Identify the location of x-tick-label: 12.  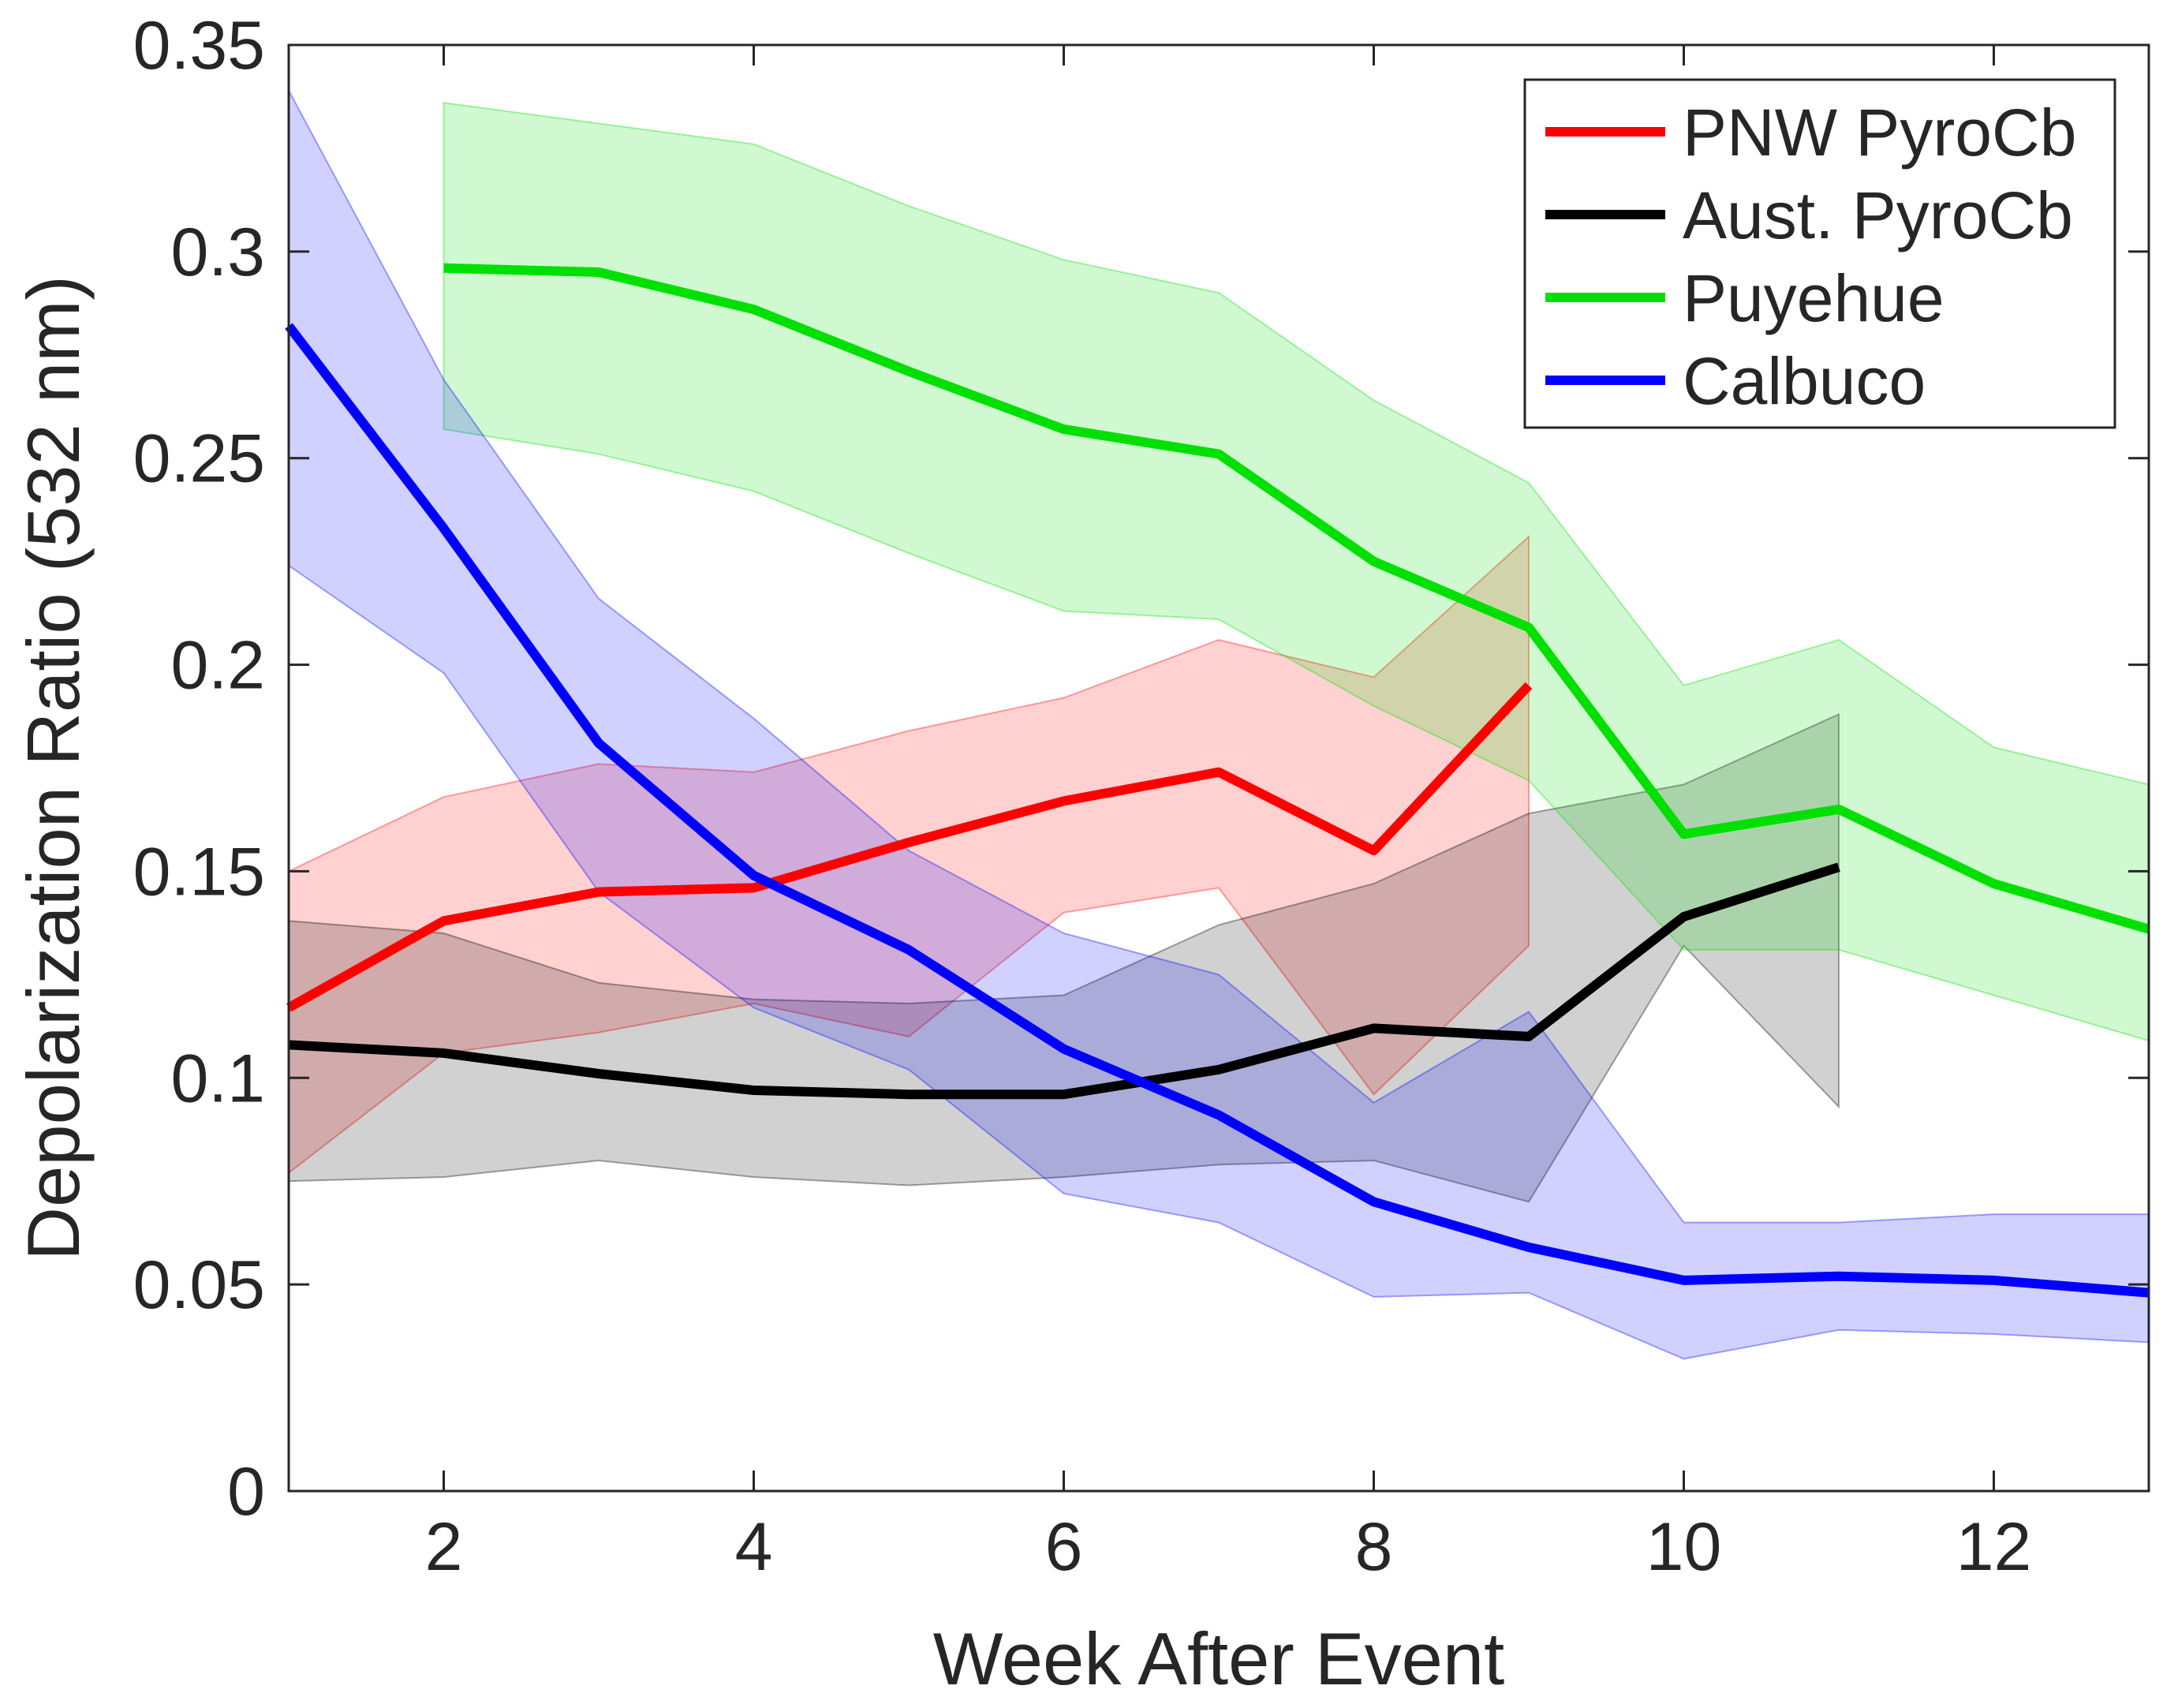
(1994, 1547).